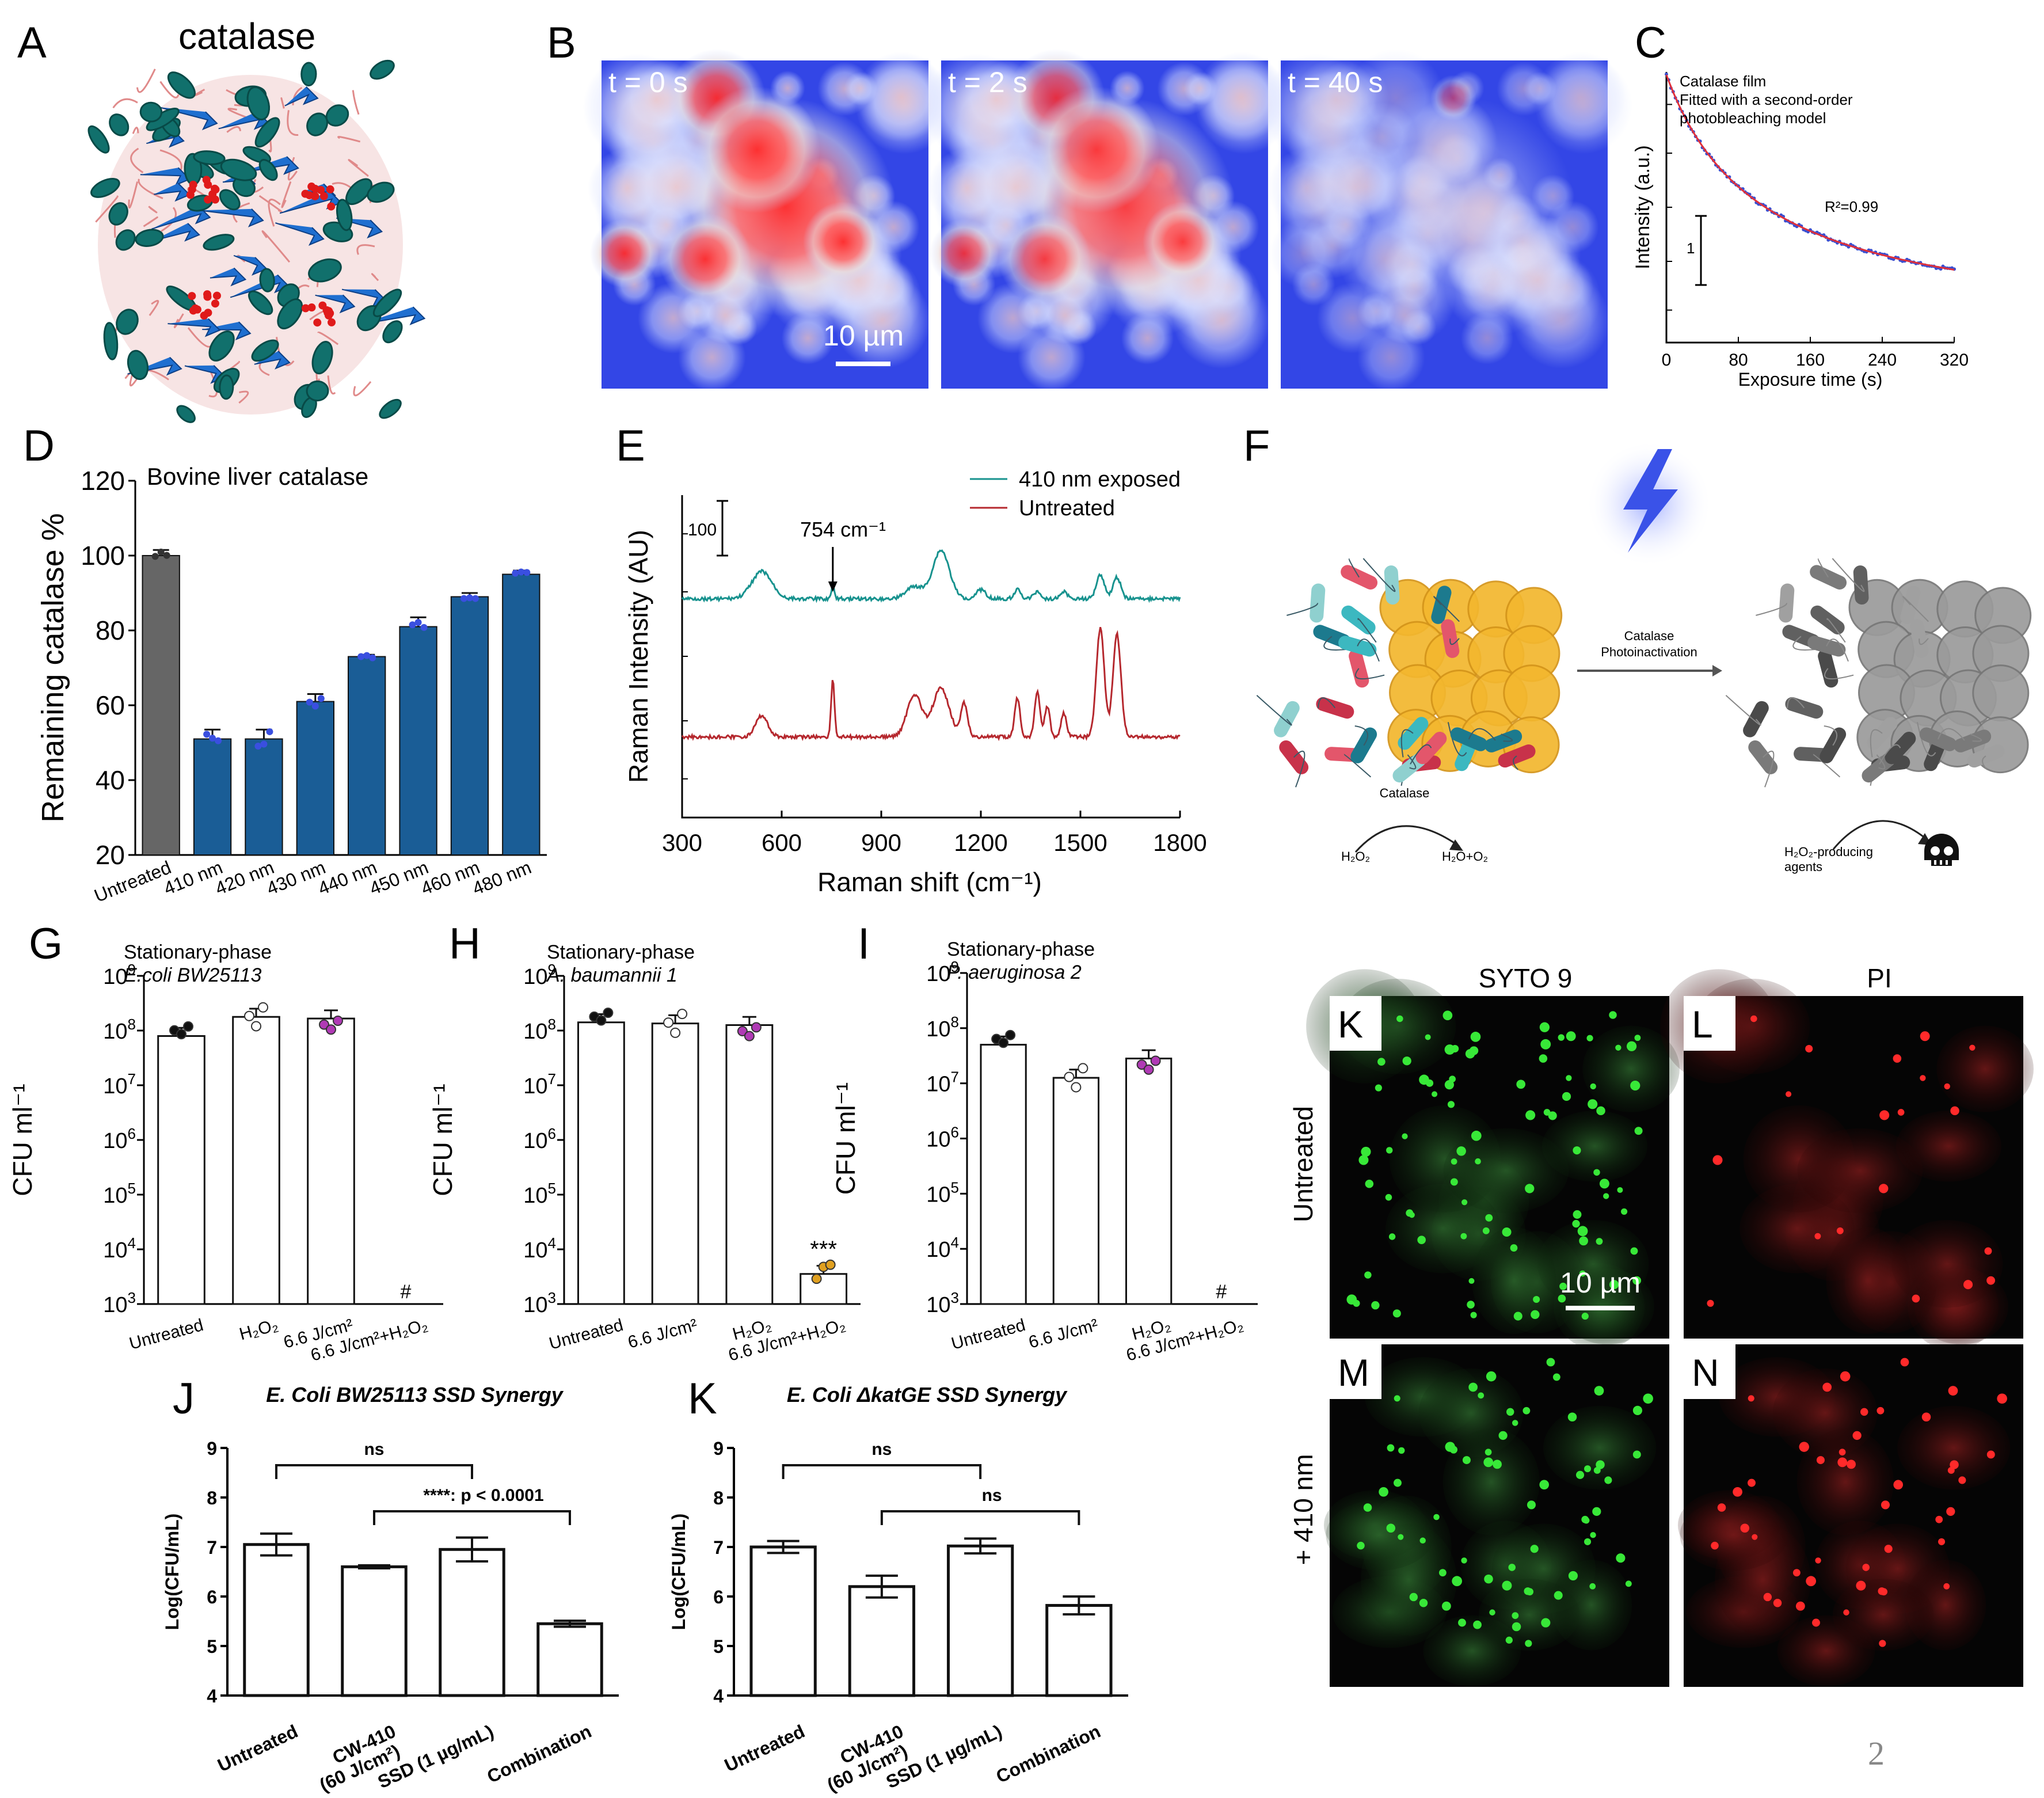 The image size is (2044, 1798). What do you see at coordinates (257, 1748) in the screenshot?
I see `x-tick-label: Untreated` at bounding box center [257, 1748].